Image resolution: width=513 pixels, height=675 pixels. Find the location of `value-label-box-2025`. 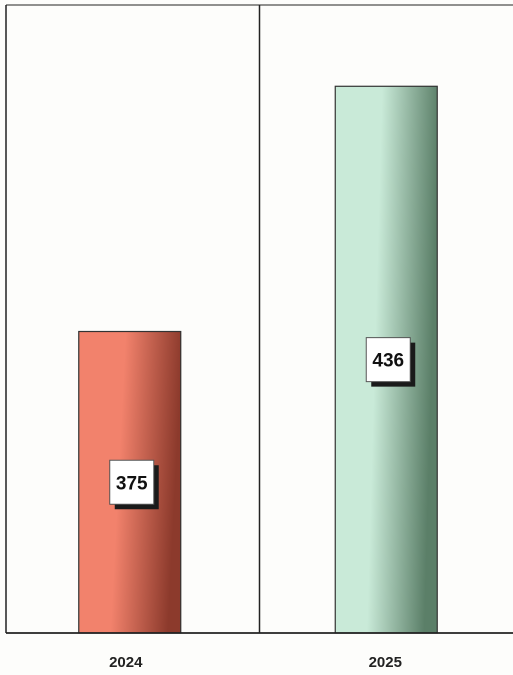

value-label-box-2025 is located at coordinates (388, 360).